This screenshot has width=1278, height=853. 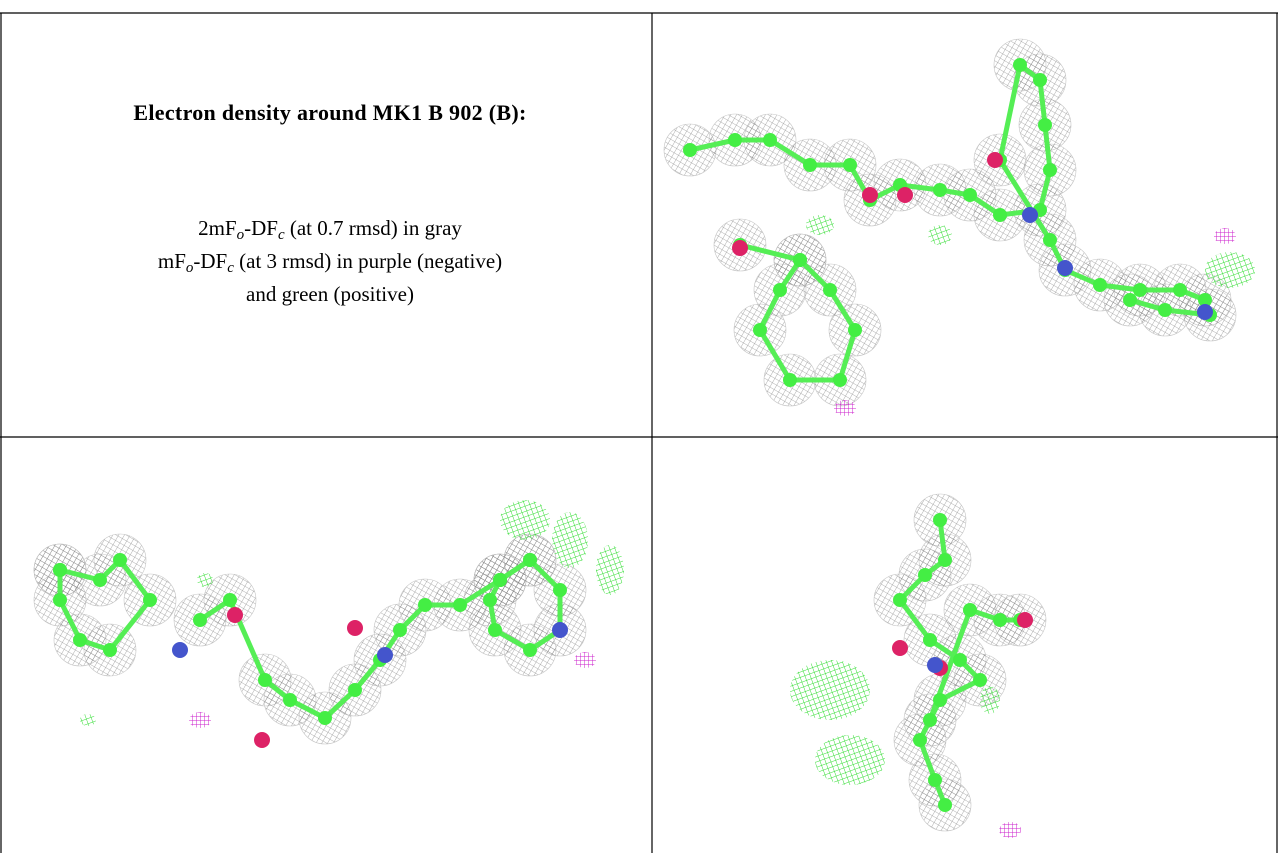 I want to click on legend-line: 2mFo-DFc (at 0.7 rmsd) in gray, so click(x=330, y=228).